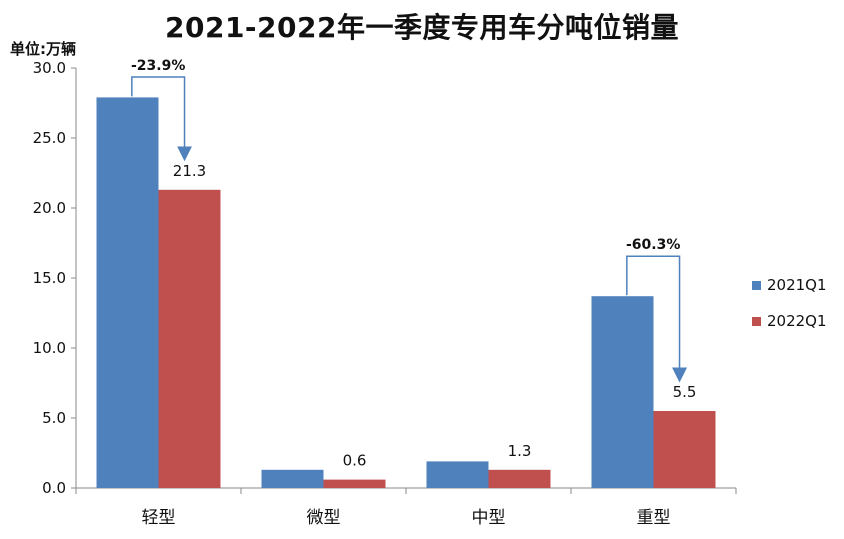 The height and width of the screenshot is (539, 844). I want to click on legend: 2021Q1 2022Q1, so click(798, 310).